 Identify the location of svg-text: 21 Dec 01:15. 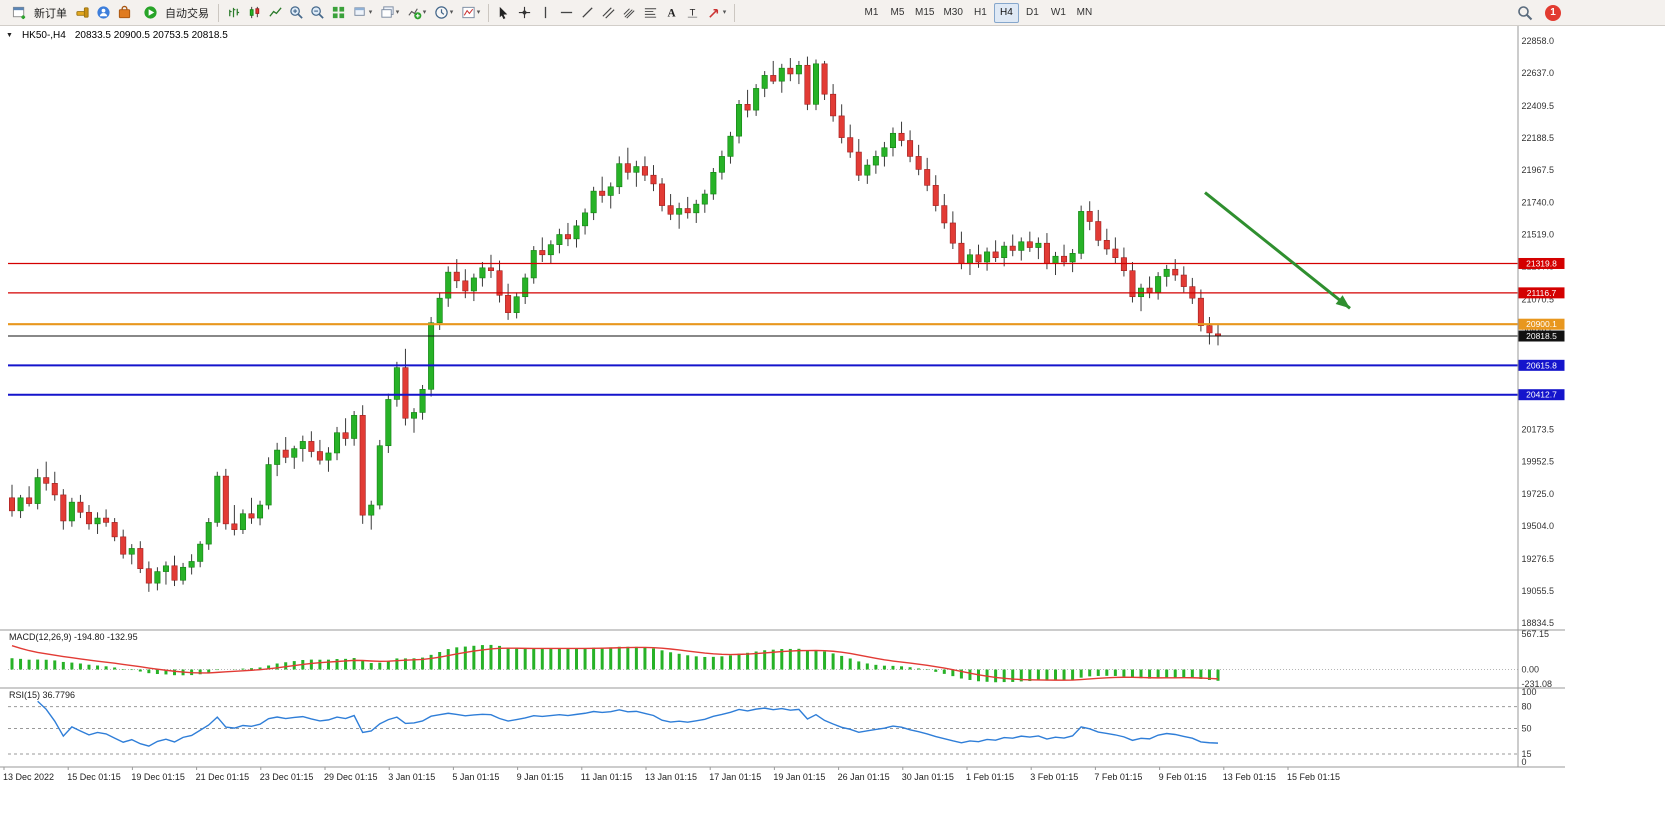
(223, 777).